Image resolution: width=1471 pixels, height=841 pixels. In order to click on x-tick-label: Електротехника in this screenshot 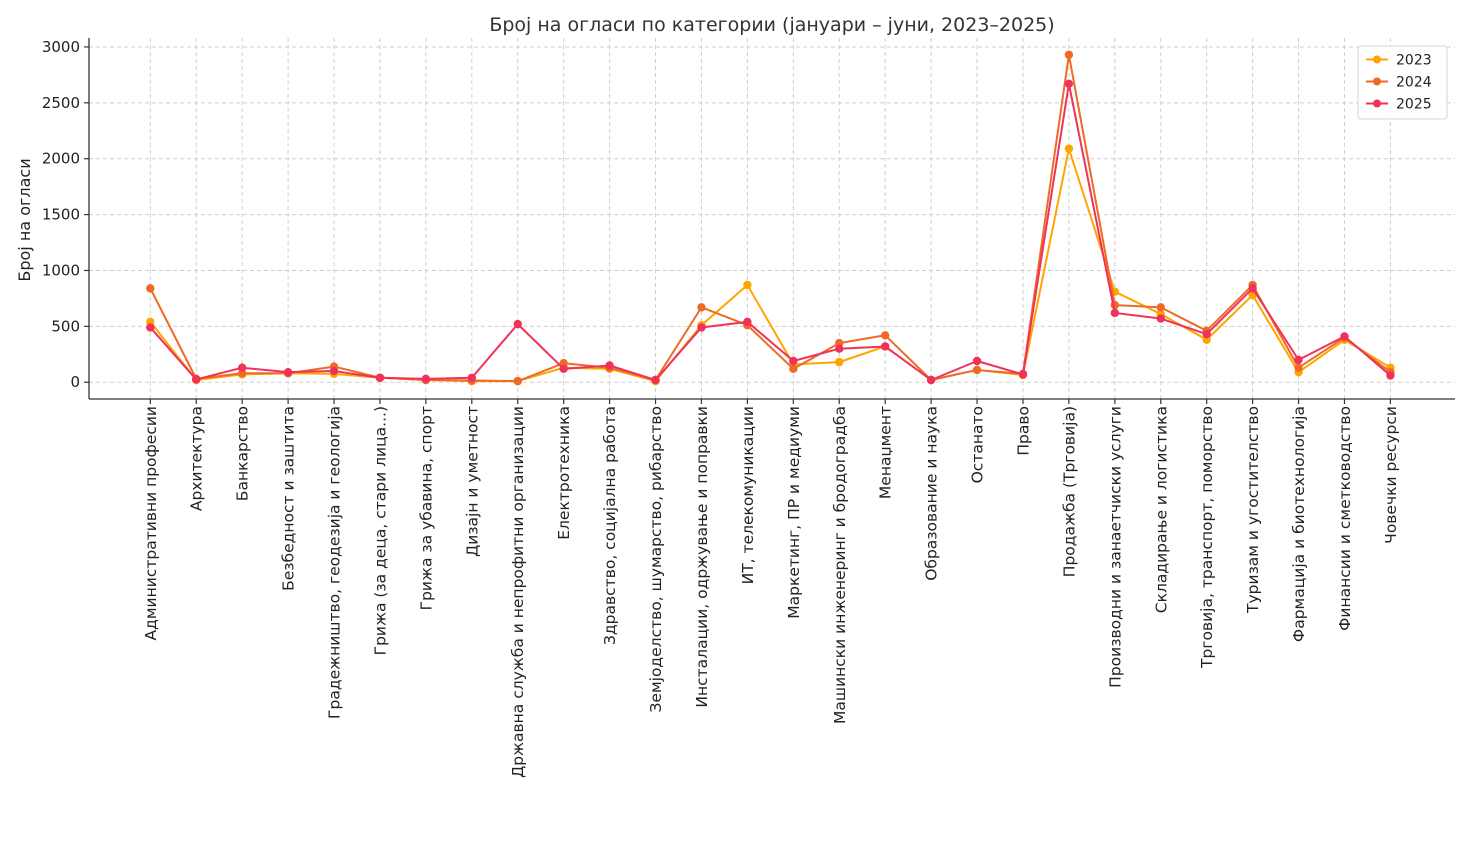, I will do `click(564, 473)`.